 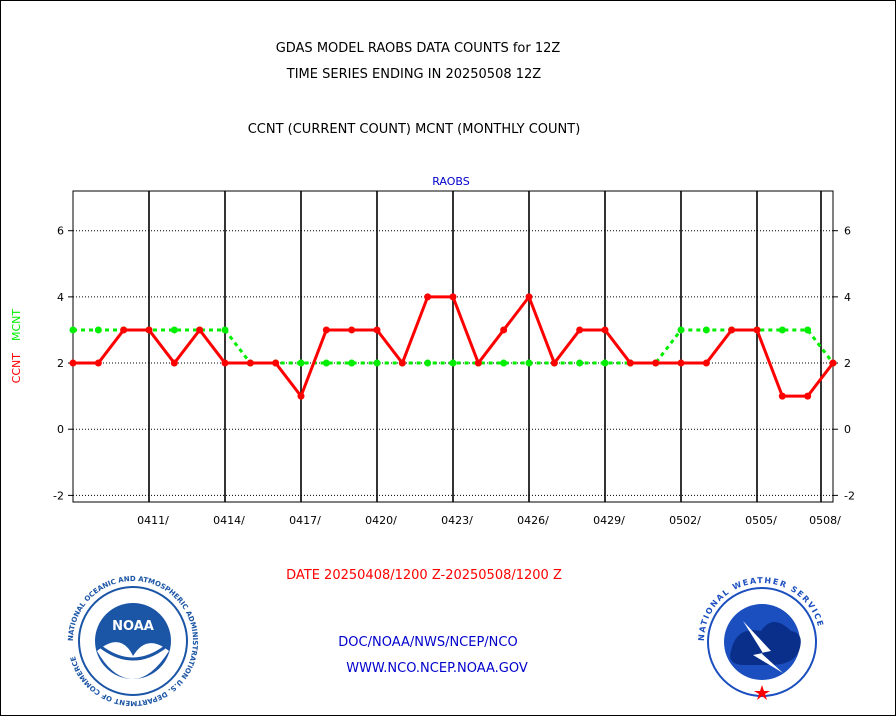 I want to click on plot-title: RAOBS, so click(x=451, y=181).